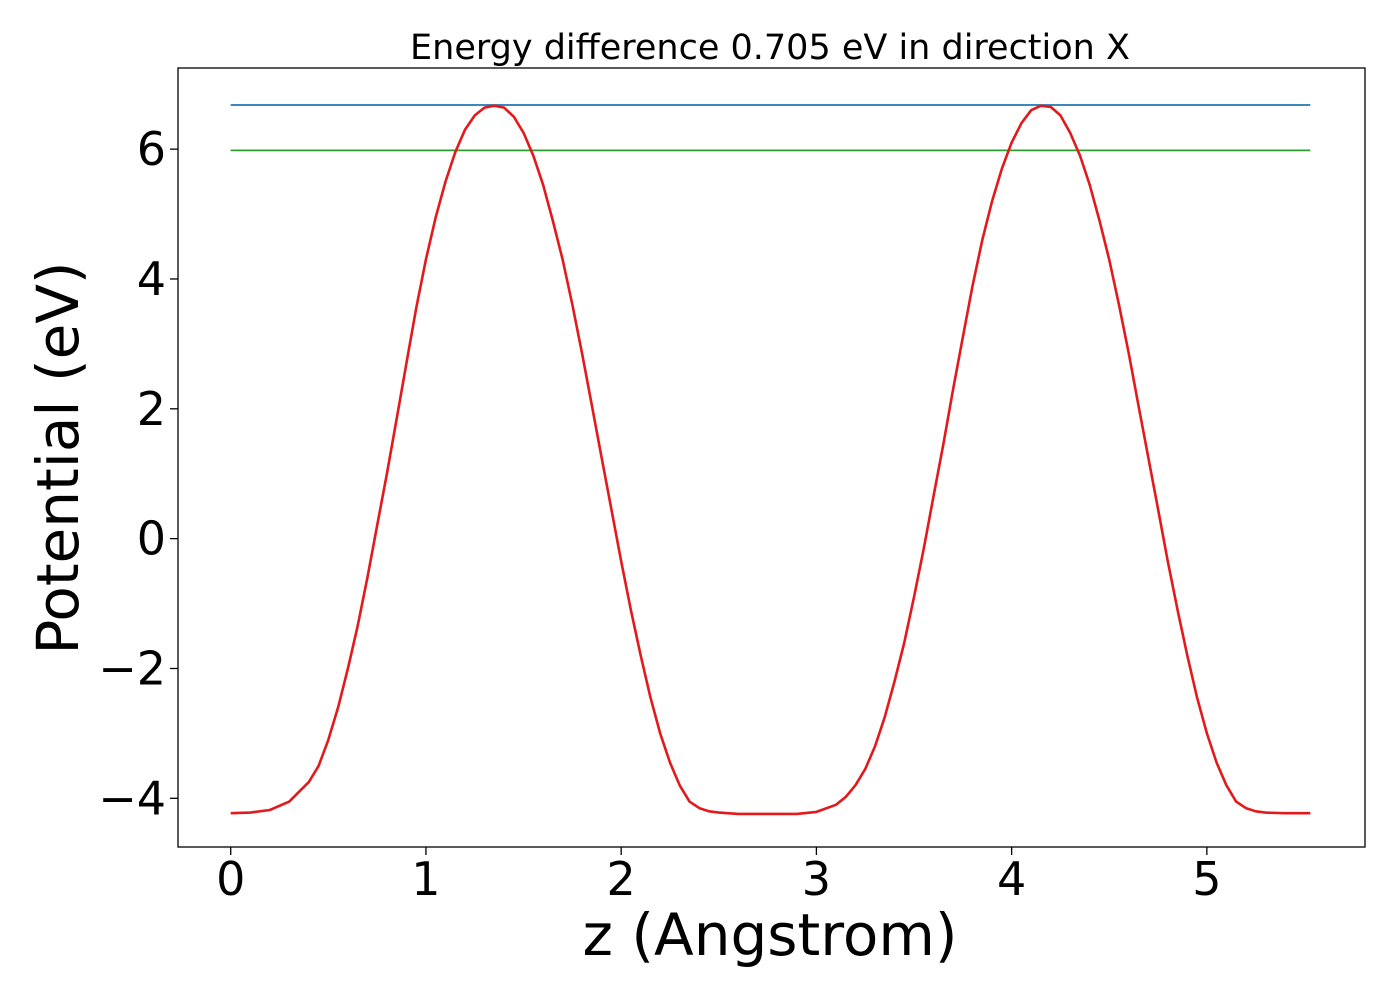 This screenshot has height=1000, width=1400. Describe the element at coordinates (151, 279) in the screenshot. I see `y-tick-label: 4` at that location.